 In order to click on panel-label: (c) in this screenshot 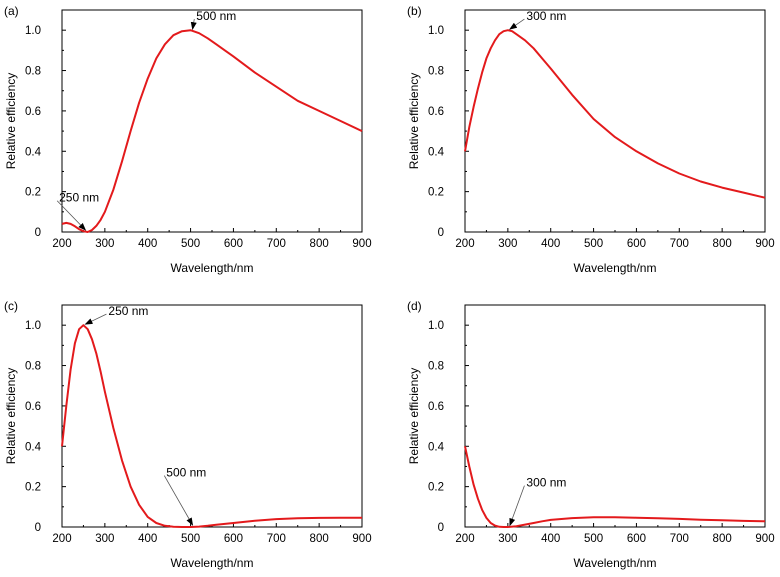, I will do `click(11, 306)`.